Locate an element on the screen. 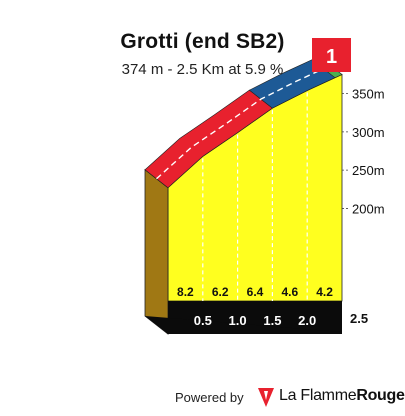 This screenshot has width=405, height=416. x-tick-label-1: 1.0 is located at coordinates (238, 320).